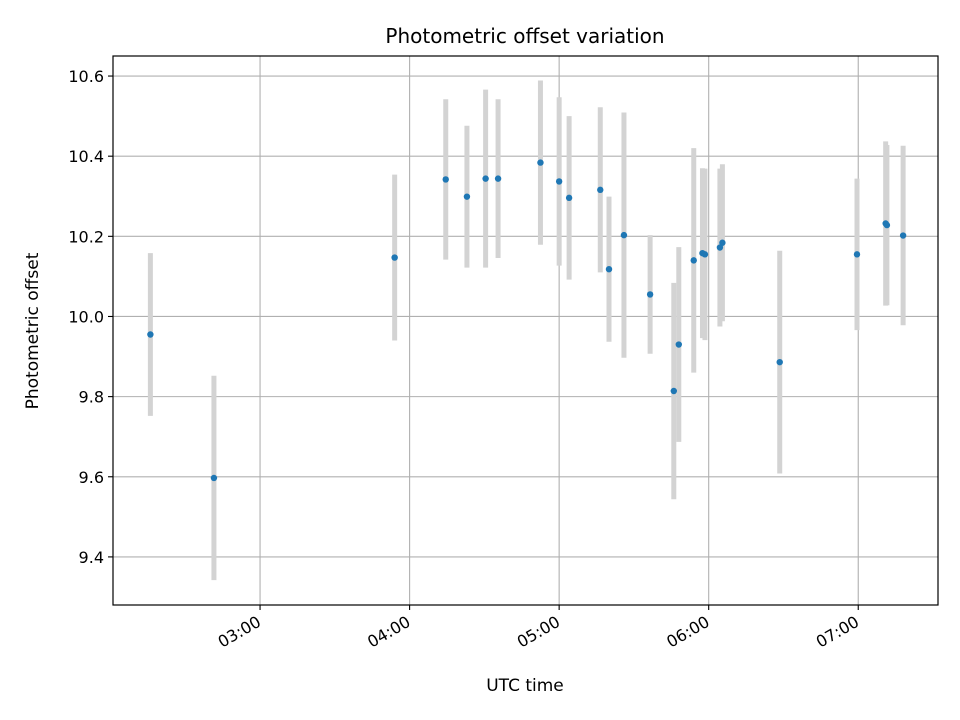  What do you see at coordinates (91, 397) in the screenshot?
I see `y-tick-label: 9.8` at bounding box center [91, 397].